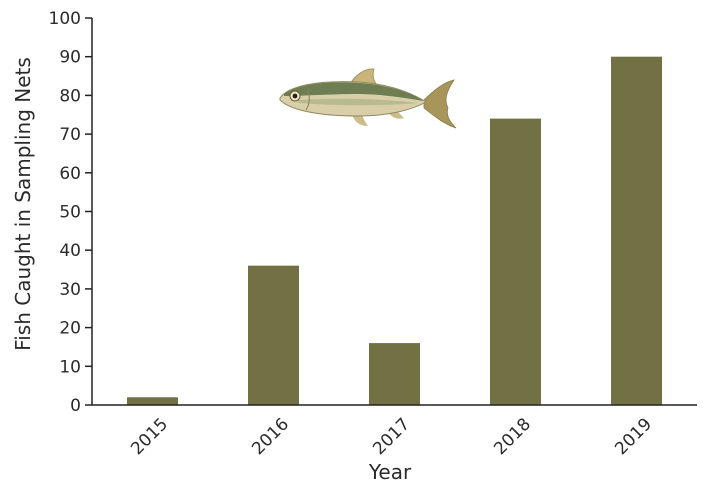  I want to click on x-tick-label: 2017, so click(391, 436).